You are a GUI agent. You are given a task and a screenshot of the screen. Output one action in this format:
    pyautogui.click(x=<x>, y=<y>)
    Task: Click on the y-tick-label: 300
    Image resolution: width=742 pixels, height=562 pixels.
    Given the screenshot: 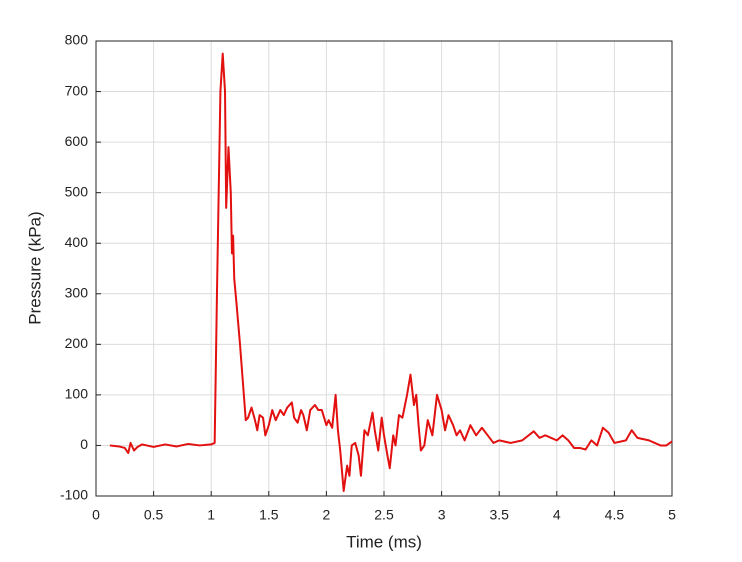 What is the action you would take?
    pyautogui.click(x=77, y=292)
    